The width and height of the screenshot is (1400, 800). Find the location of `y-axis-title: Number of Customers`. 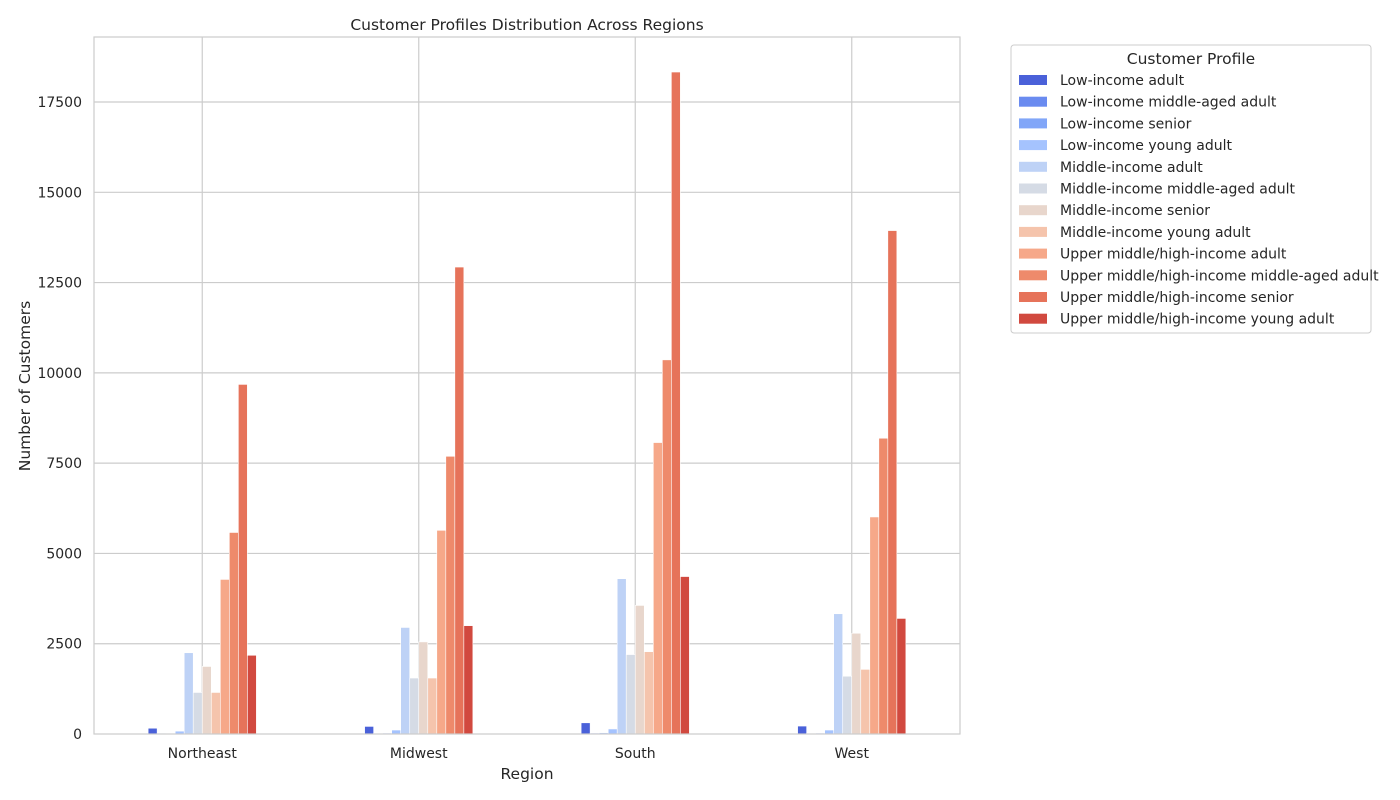

y-axis-title: Number of Customers is located at coordinates (25, 386).